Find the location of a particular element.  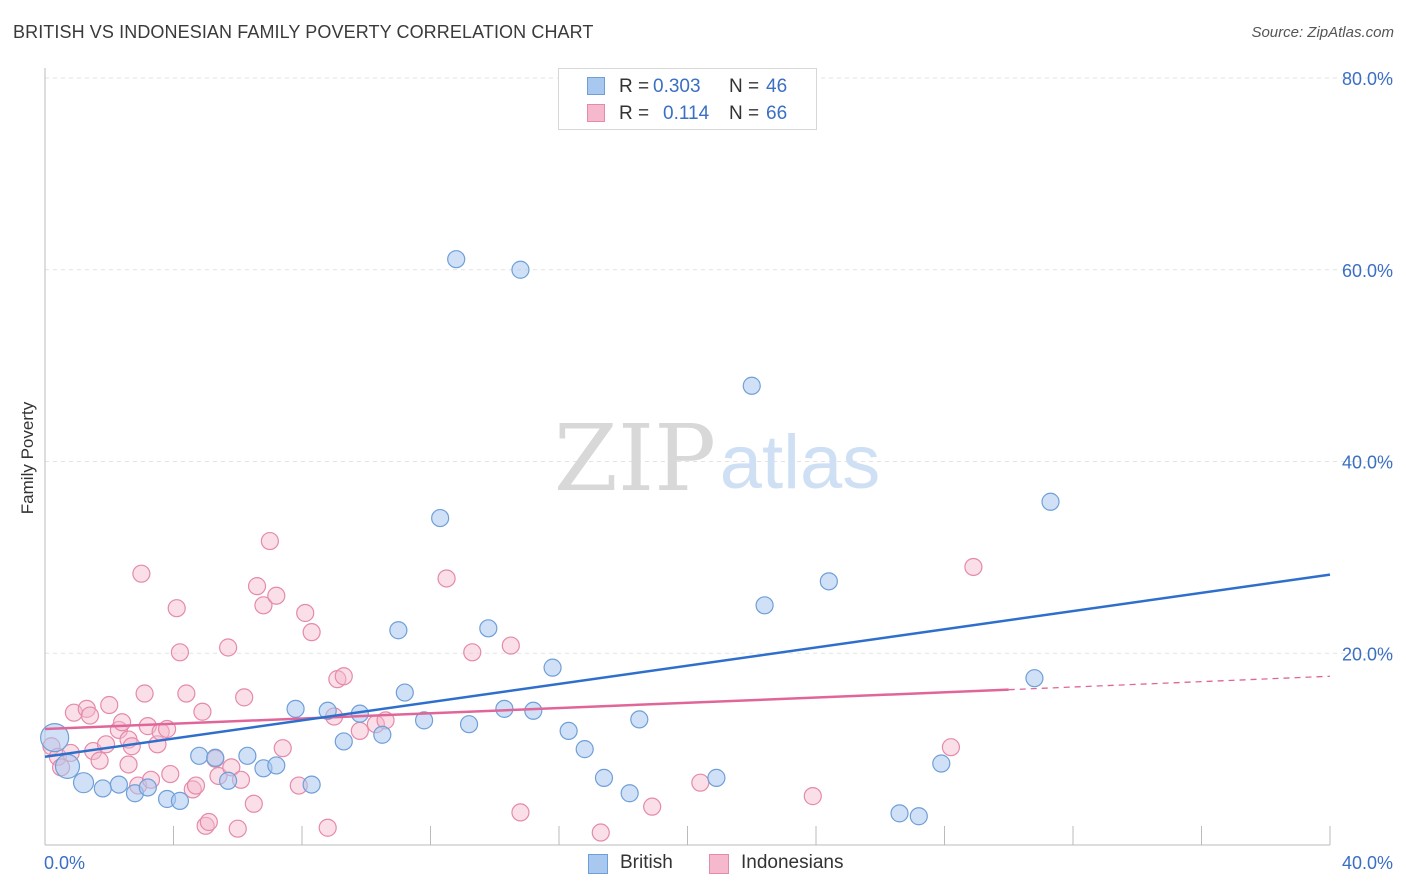

indonesians-n-label: N = is located at coordinates (744, 113).